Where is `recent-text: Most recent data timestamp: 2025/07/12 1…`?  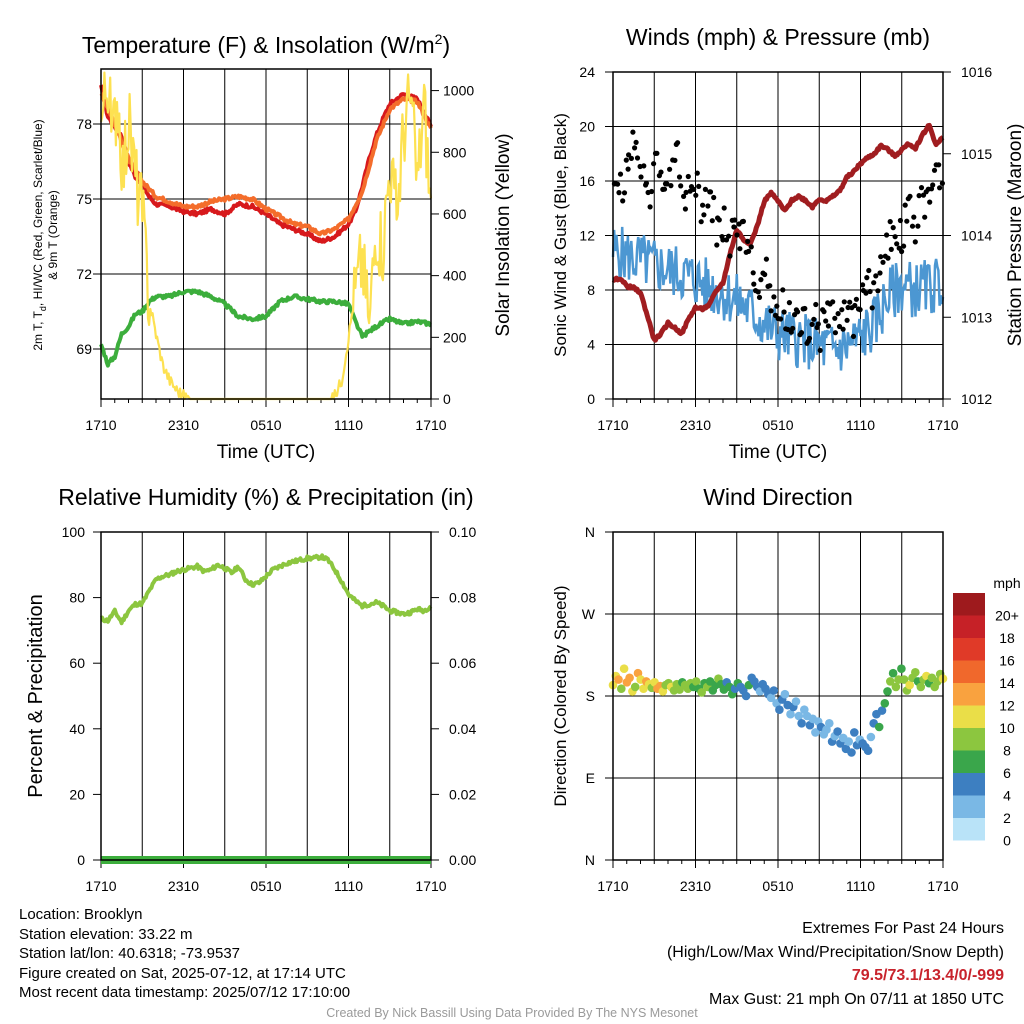
recent-text: Most recent data timestamp: 2025/07/12 1… is located at coordinates (185, 992).